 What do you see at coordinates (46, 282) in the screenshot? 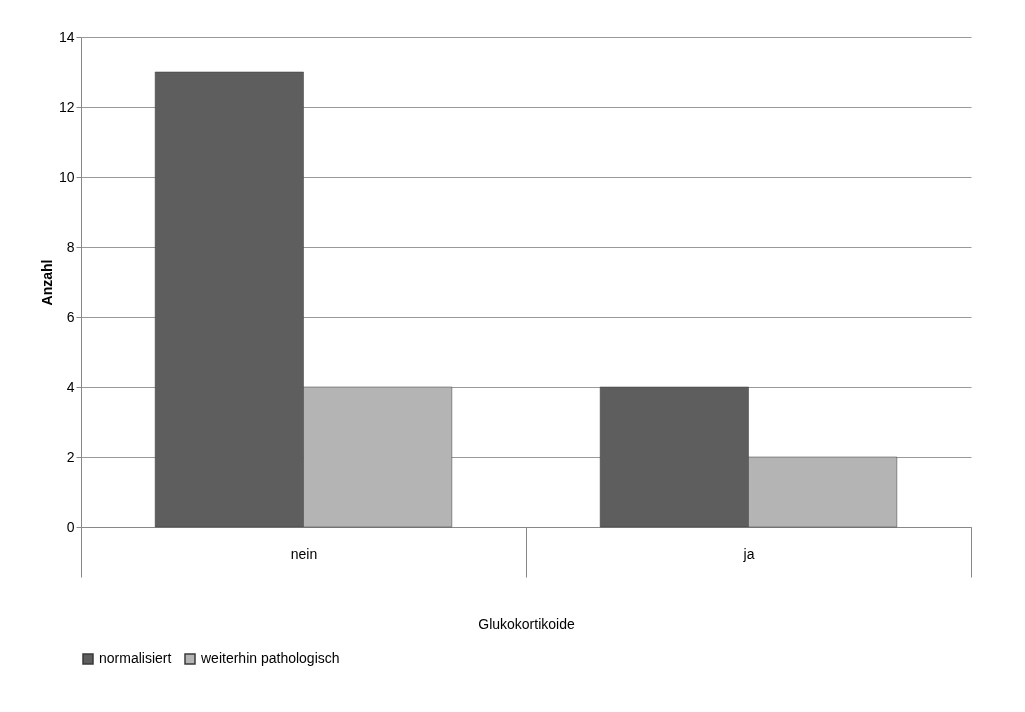
I see `y-axis-title: Anzahl` at bounding box center [46, 282].